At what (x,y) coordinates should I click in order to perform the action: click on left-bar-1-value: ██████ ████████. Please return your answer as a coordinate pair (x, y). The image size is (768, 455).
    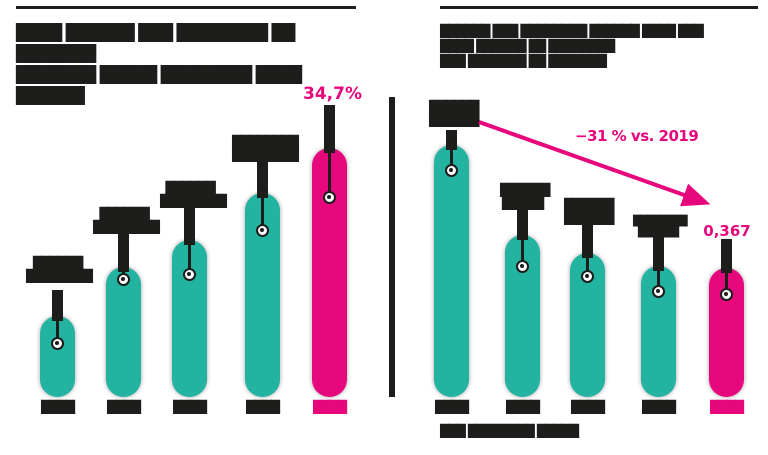
    Looking at the image, I should click on (59, 269).